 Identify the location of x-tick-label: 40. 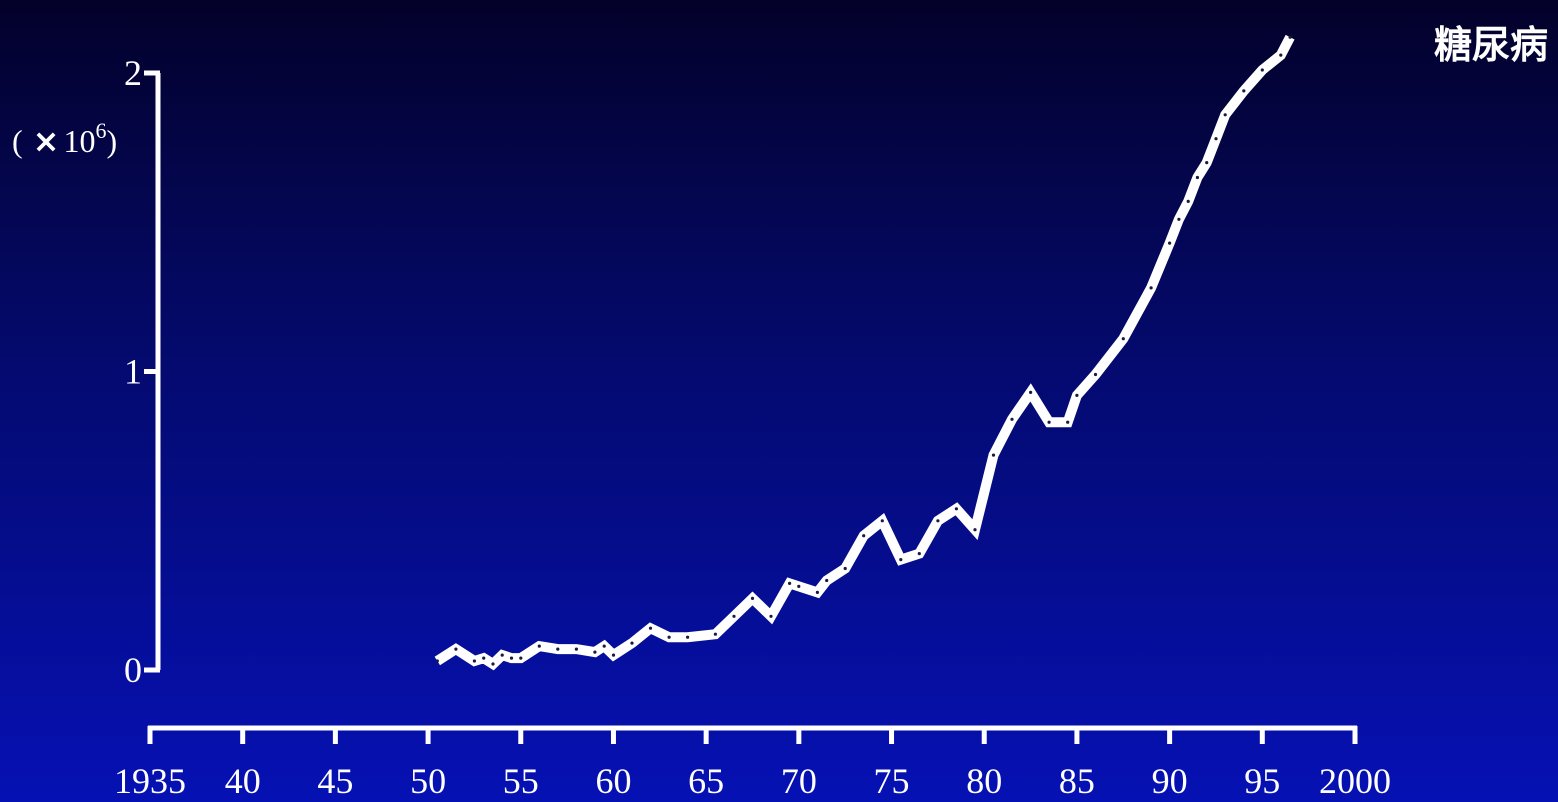
(243, 781).